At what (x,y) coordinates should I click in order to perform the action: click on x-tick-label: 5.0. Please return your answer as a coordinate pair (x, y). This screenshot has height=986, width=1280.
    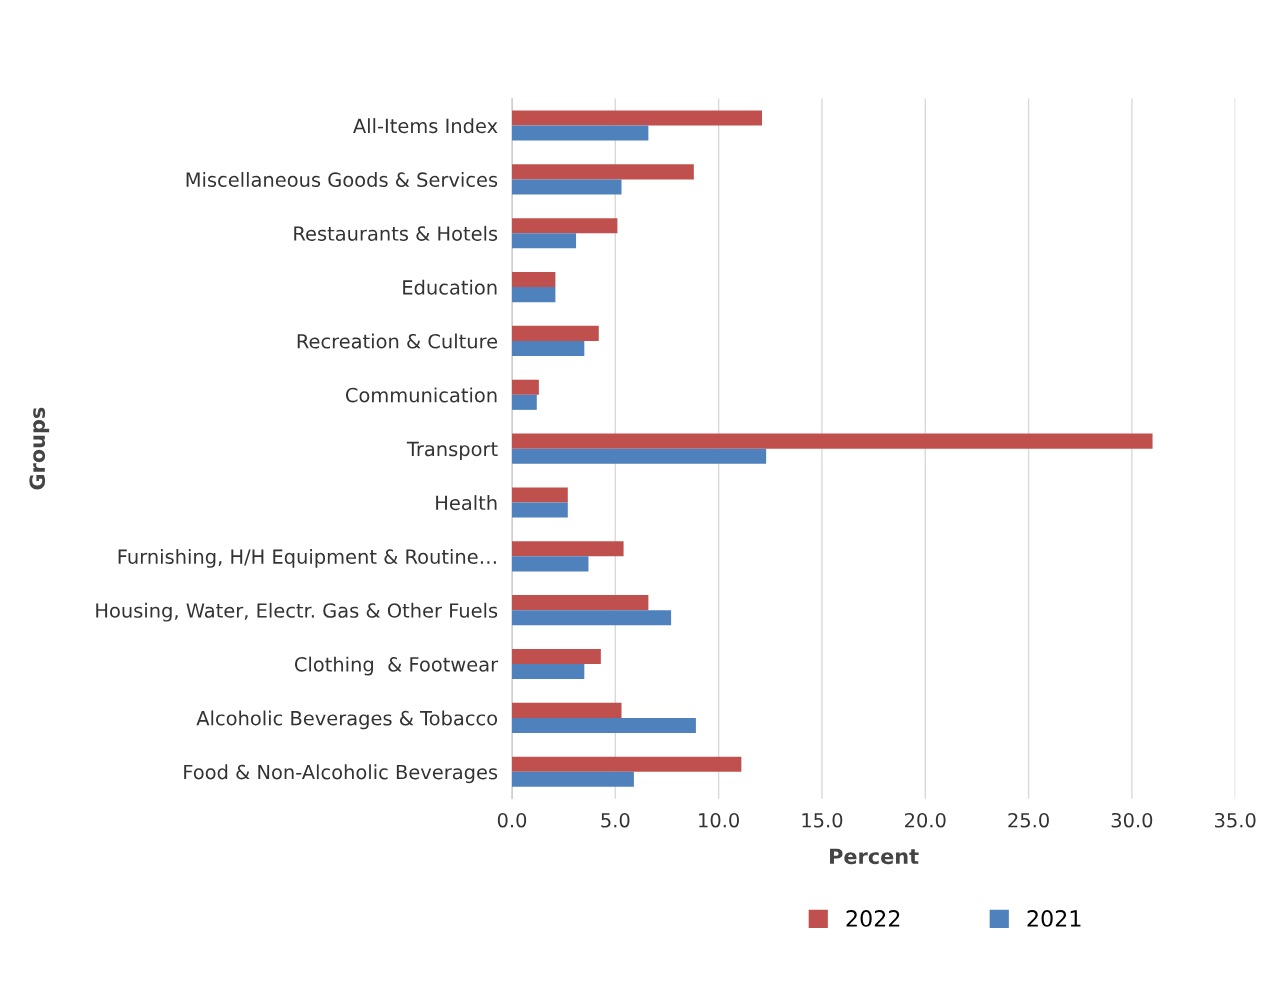
    Looking at the image, I should click on (615, 820).